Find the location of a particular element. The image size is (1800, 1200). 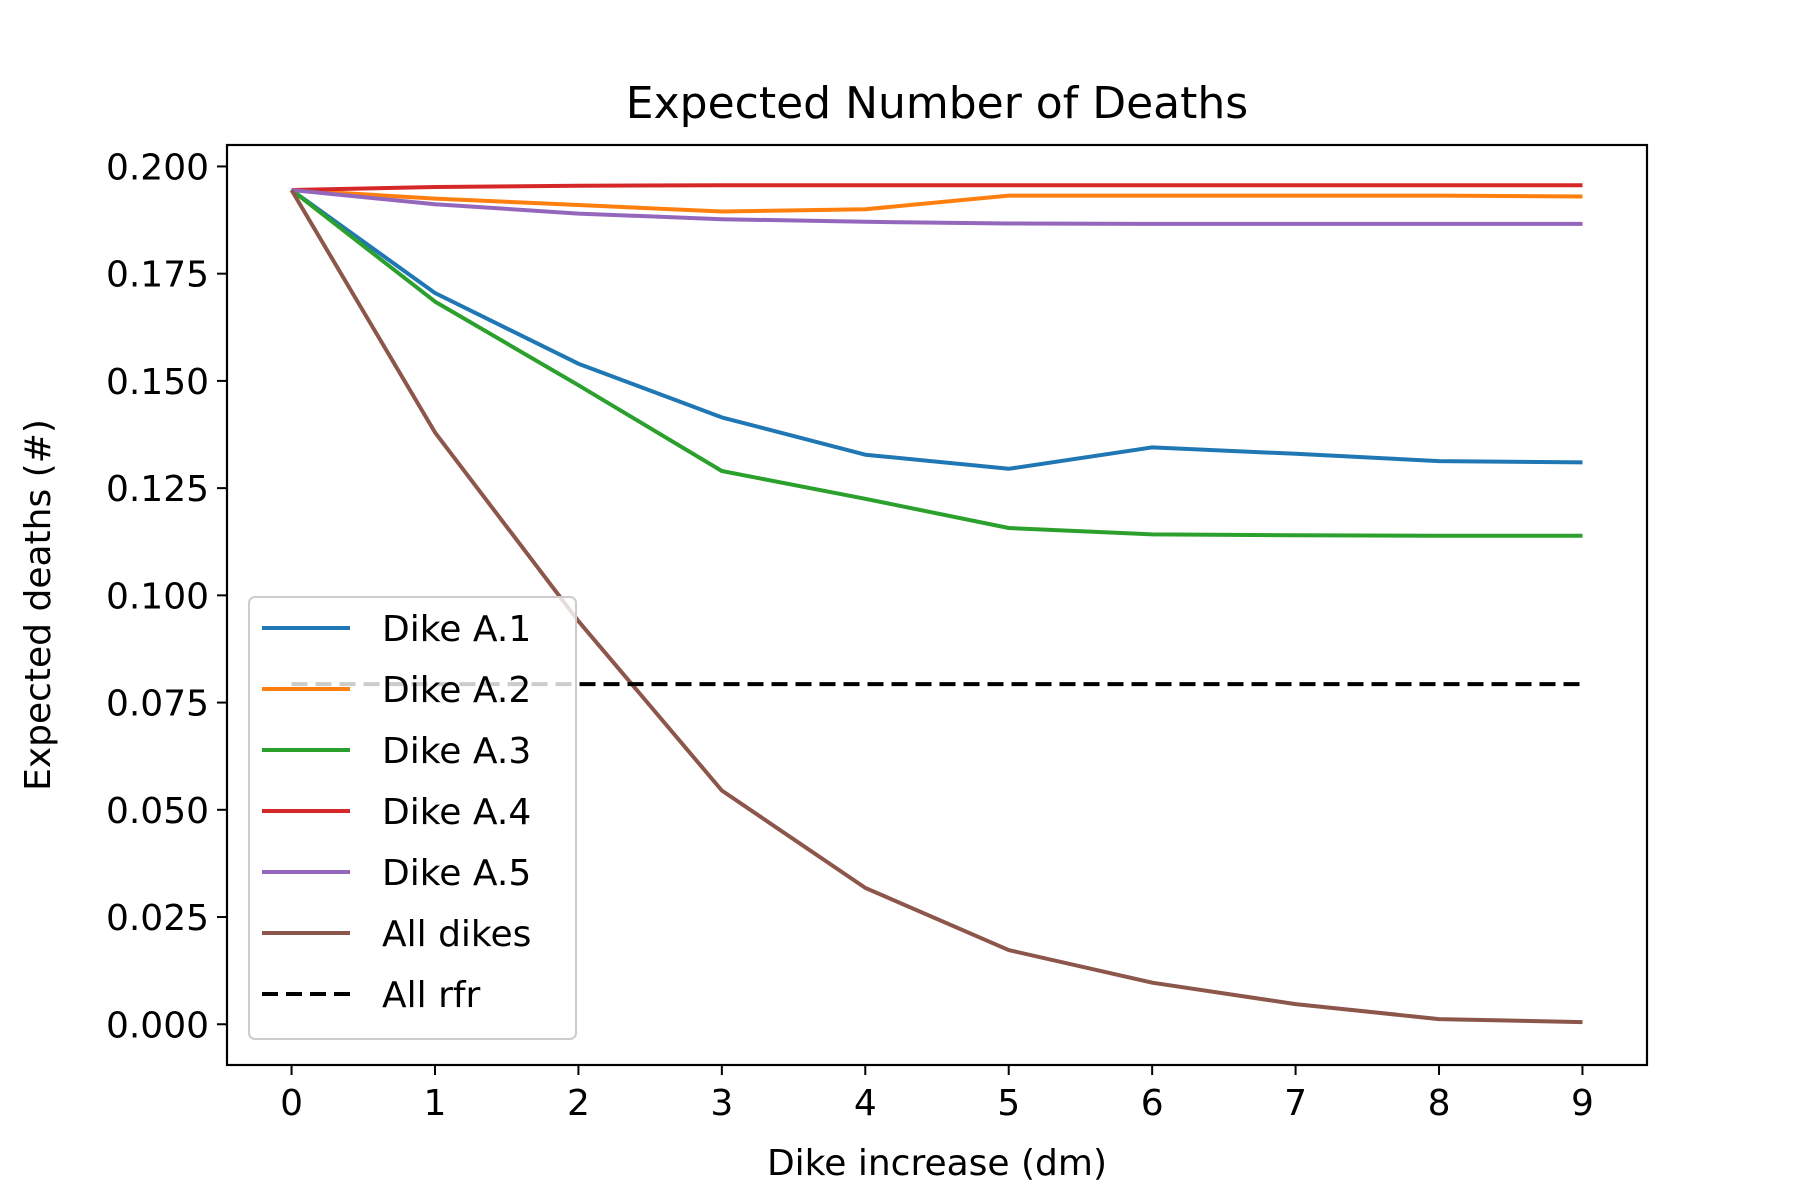

y-tick-label: 0.200 is located at coordinates (157, 167).